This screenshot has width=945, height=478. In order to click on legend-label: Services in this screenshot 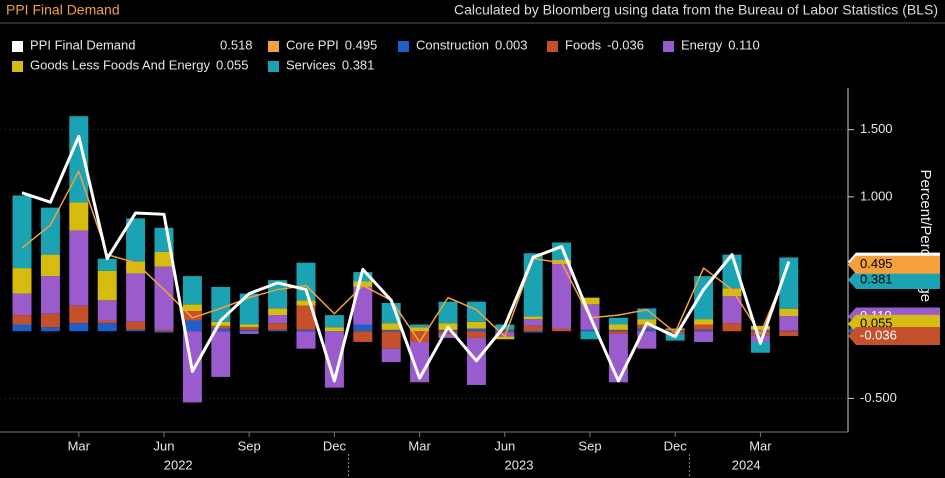, I will do `click(311, 64)`.